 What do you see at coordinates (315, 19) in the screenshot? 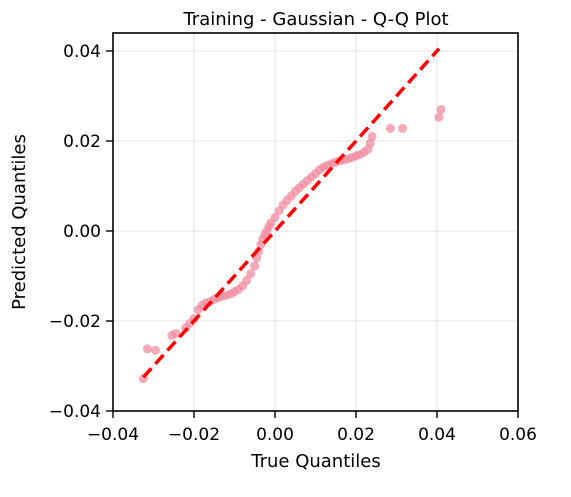
I see `chart-title: Training - Gaussian - Q-Q Plot` at bounding box center [315, 19].